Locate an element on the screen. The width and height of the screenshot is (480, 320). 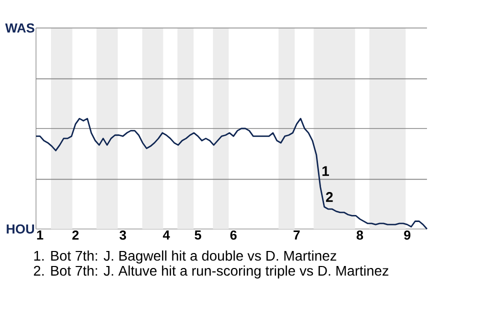
x-tick-label: 2 is located at coordinates (75, 235).